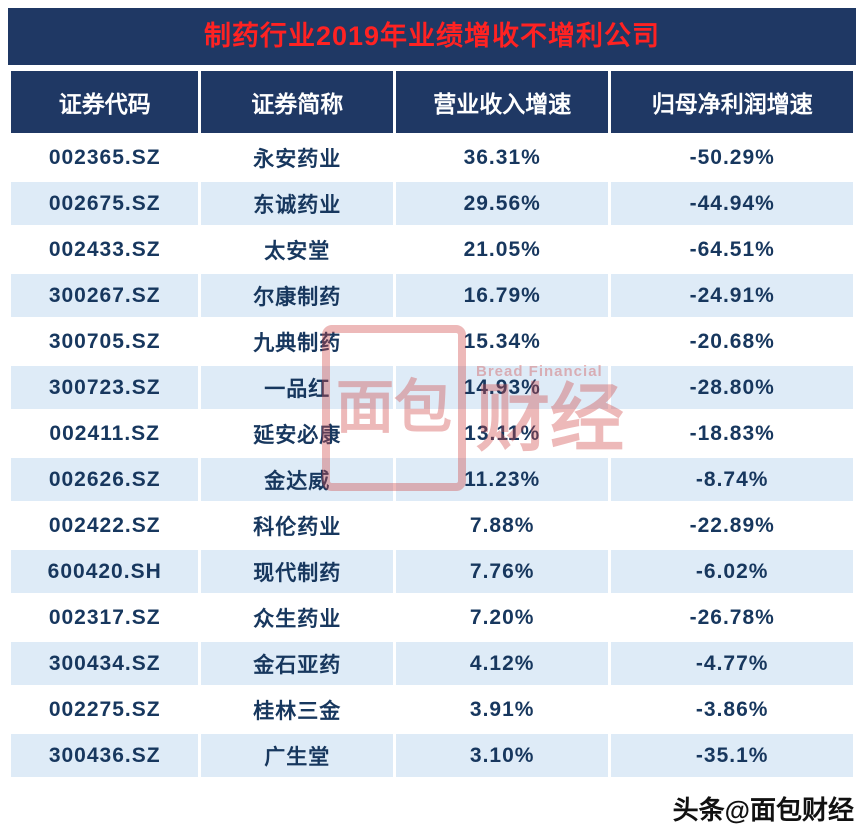  What do you see at coordinates (297, 387) in the screenshot?
I see `cell-name: 一品红` at bounding box center [297, 387].